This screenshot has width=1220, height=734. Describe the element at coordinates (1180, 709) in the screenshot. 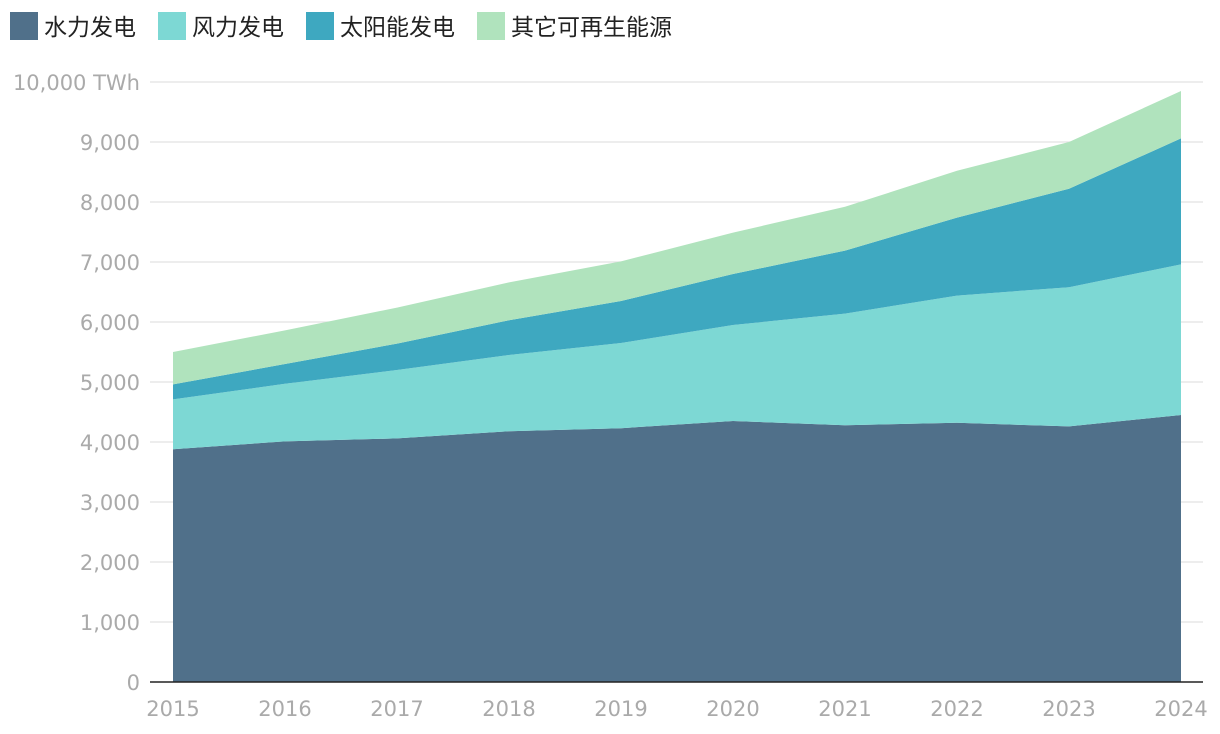

I see `x-tick-label: 2024` at that location.